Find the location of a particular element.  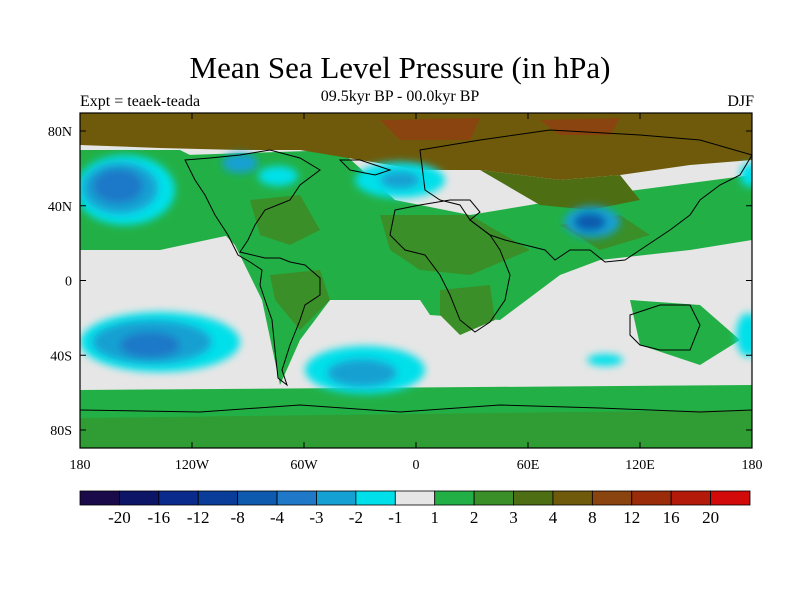

colorbar-label: -2 is located at coordinates (356, 517).